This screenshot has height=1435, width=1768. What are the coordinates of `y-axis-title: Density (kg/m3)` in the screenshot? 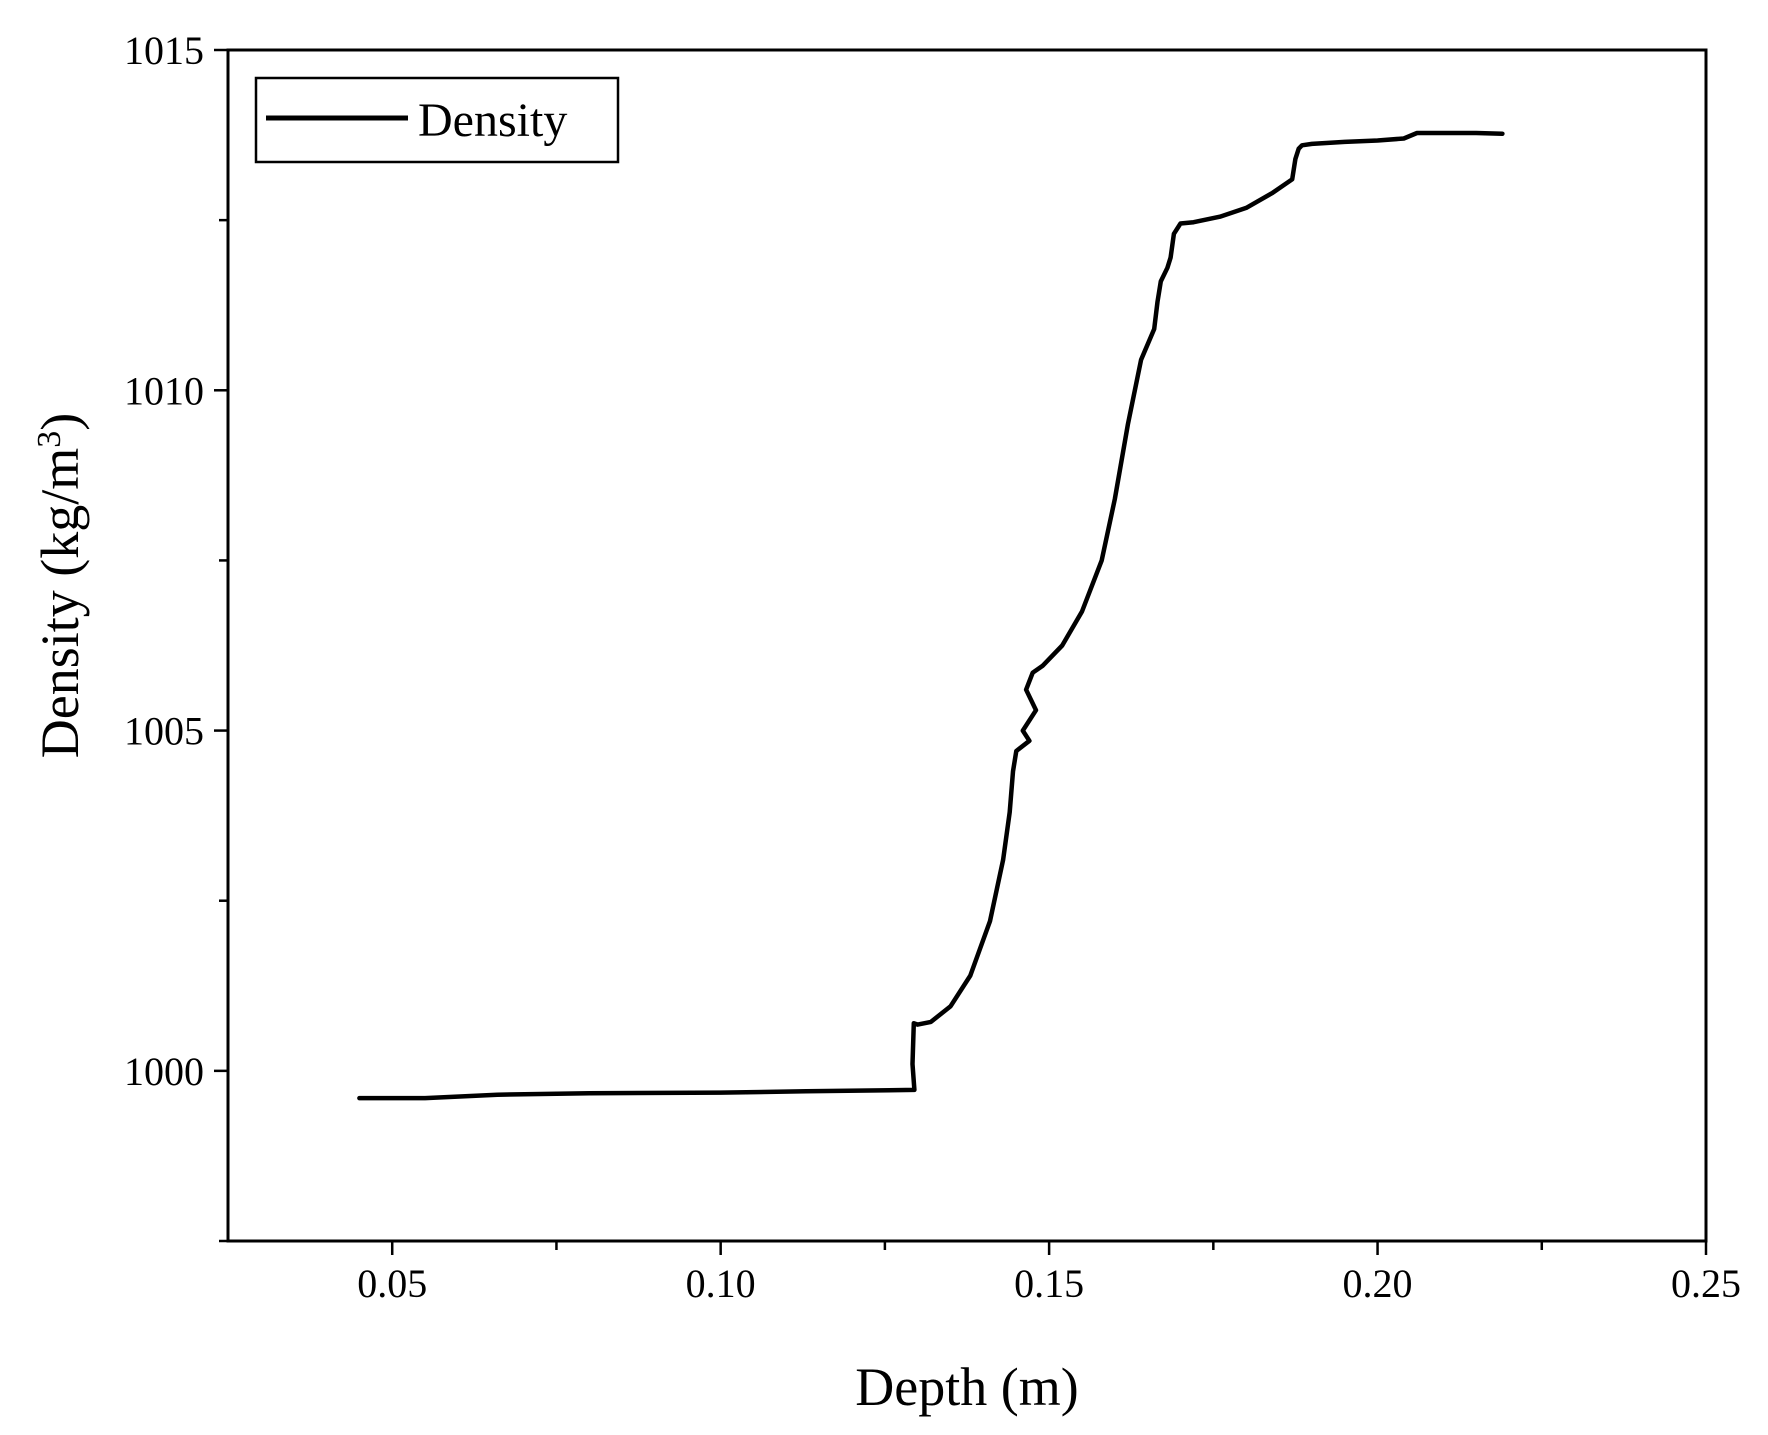 It's located at (60, 585).